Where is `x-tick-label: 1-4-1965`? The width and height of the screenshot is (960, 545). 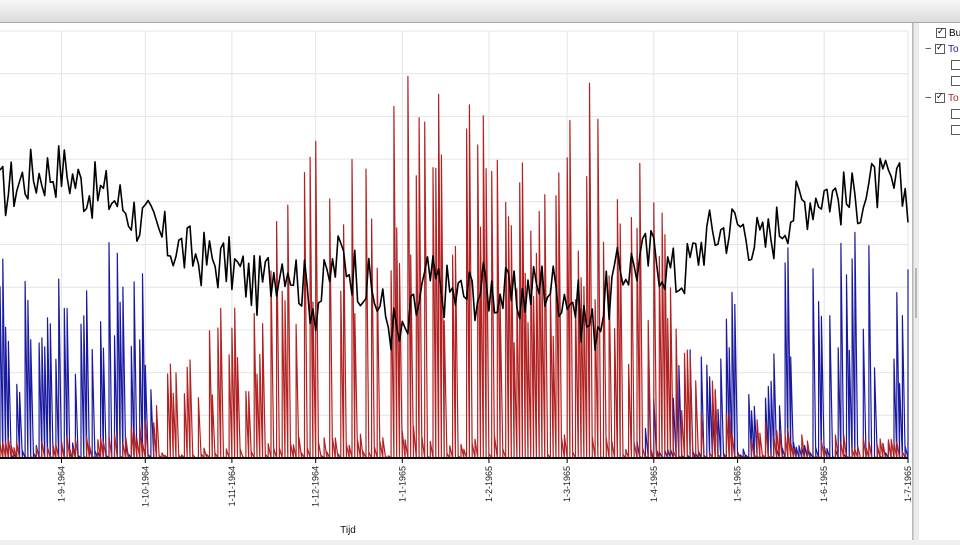
x-tick-label: 1-4-1965 is located at coordinates (654, 484).